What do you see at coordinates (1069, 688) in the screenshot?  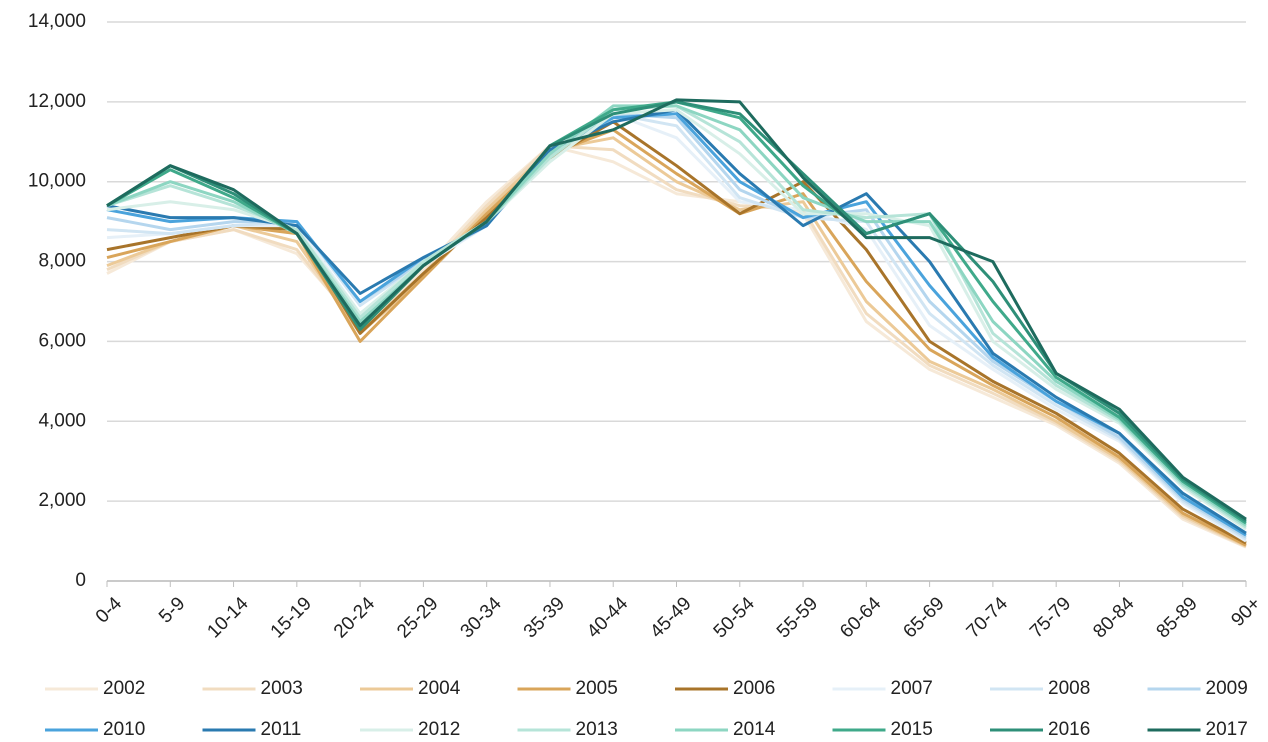 I see `legend-label: 2008` at bounding box center [1069, 688].